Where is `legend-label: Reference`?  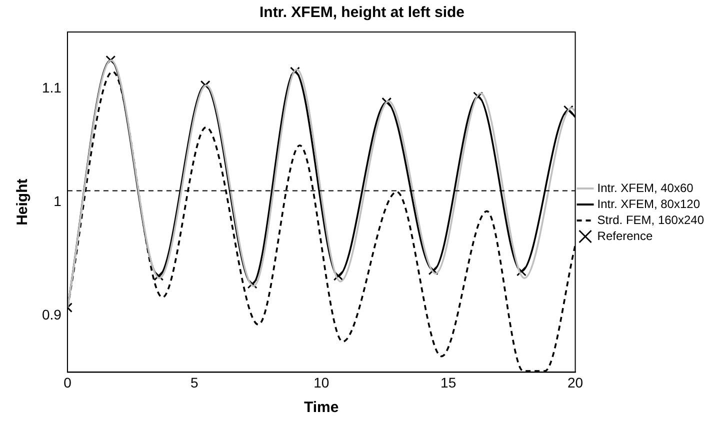
legend-label: Reference is located at coordinates (625, 235).